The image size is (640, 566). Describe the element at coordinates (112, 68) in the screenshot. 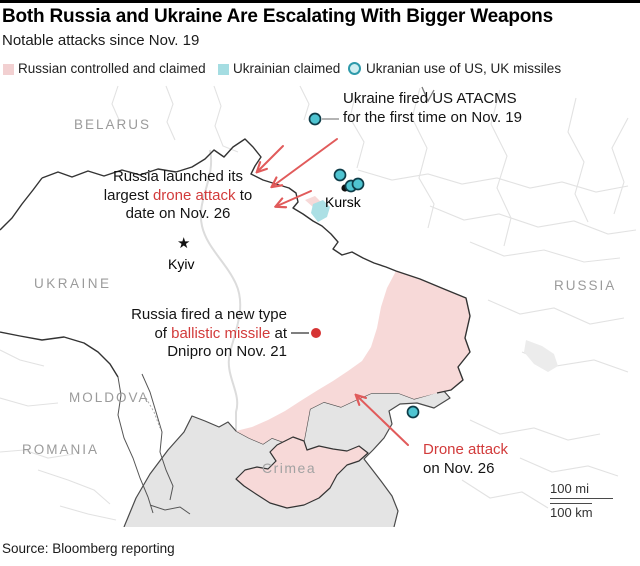

I see `legend-label-russian-controlled: Russian controlled and claimed` at that location.